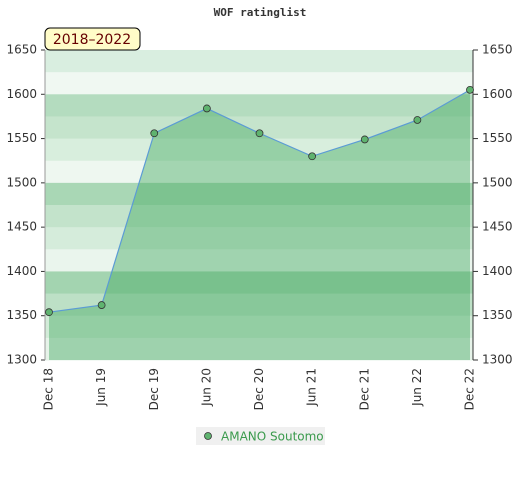  What do you see at coordinates (364, 389) in the screenshot?
I see `x-tick-label: Dec 21` at bounding box center [364, 389].